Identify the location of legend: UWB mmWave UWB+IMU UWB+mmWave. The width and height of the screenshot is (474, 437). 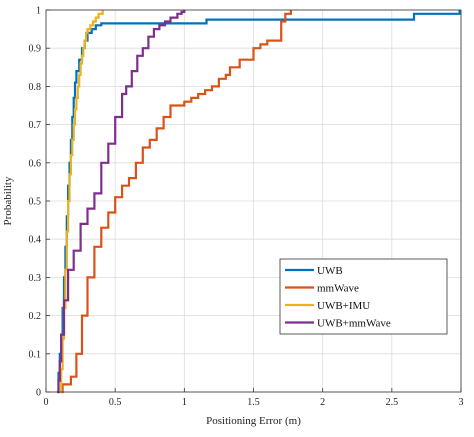
(363, 296).